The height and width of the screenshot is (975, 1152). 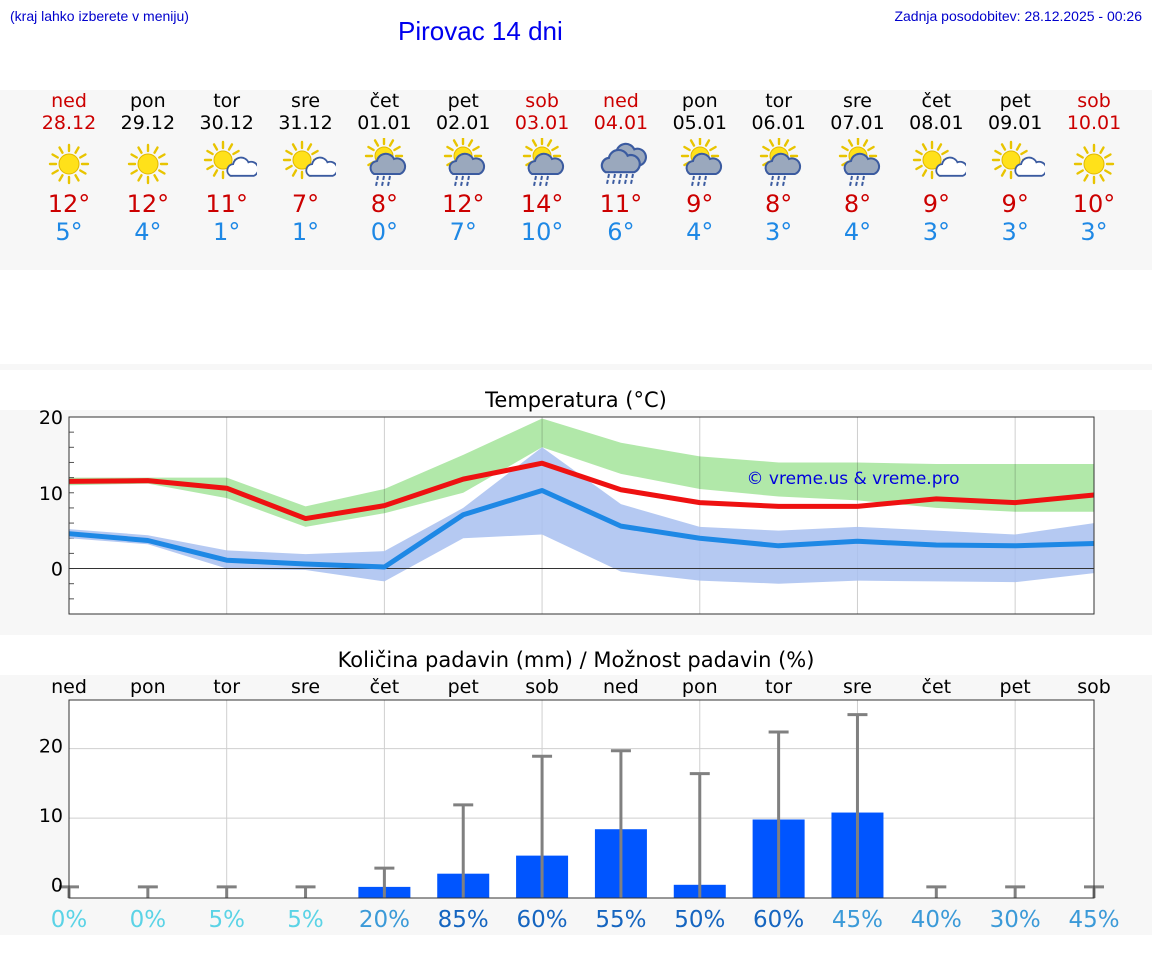 What do you see at coordinates (227, 101) in the screenshot?
I see `day-name: tor` at bounding box center [227, 101].